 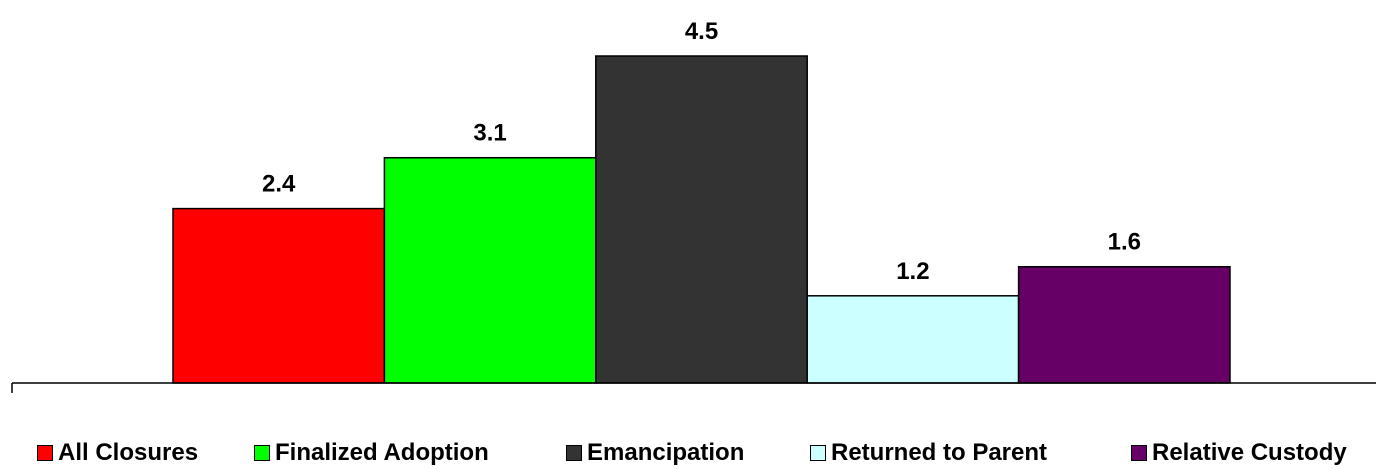 I want to click on legend-label: All Closures, so click(x=128, y=452).